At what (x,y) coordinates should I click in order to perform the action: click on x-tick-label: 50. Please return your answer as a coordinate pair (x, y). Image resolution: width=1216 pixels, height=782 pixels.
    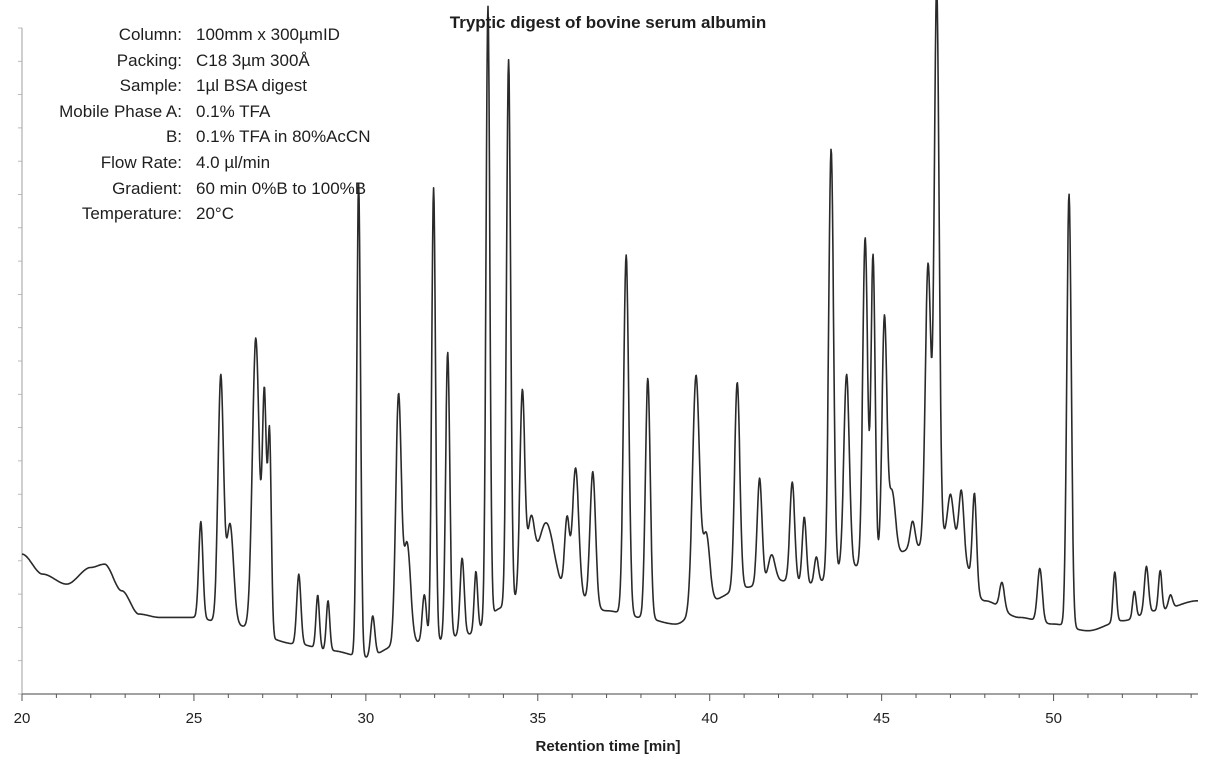
    Looking at the image, I should click on (1053, 718).